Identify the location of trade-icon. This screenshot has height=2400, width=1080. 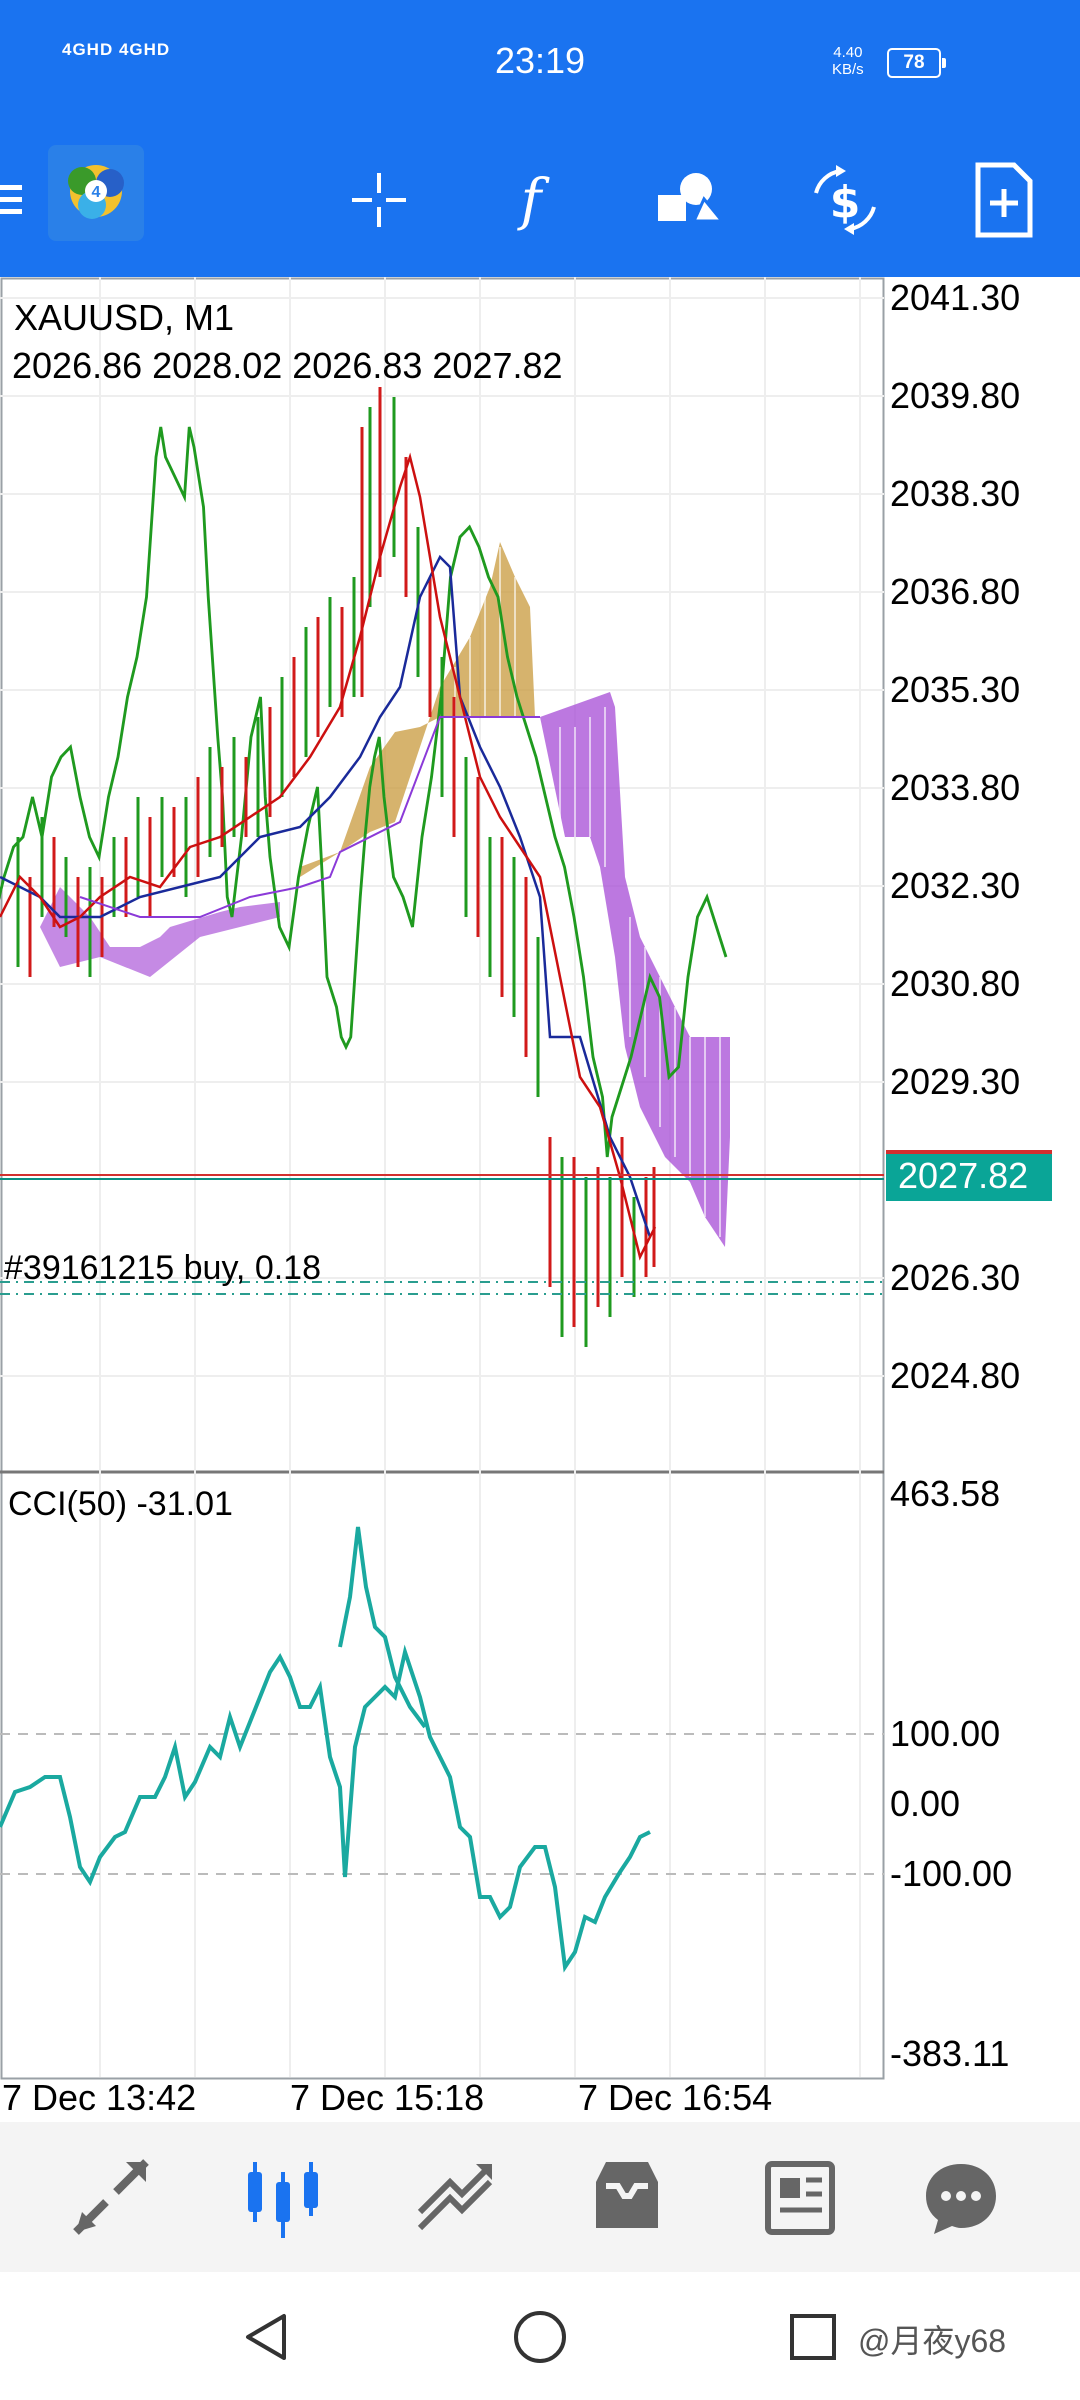
(455, 2197).